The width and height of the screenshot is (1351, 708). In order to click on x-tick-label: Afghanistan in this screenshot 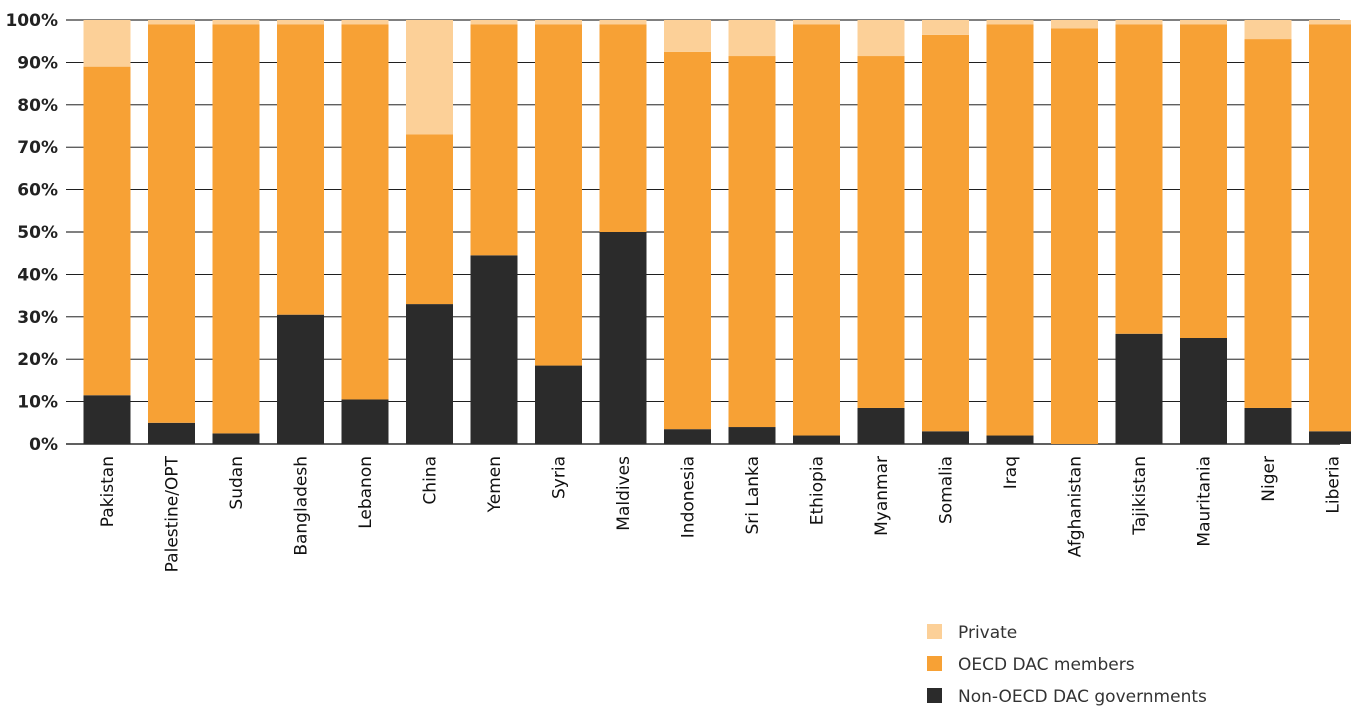, I will do `click(1076, 506)`.